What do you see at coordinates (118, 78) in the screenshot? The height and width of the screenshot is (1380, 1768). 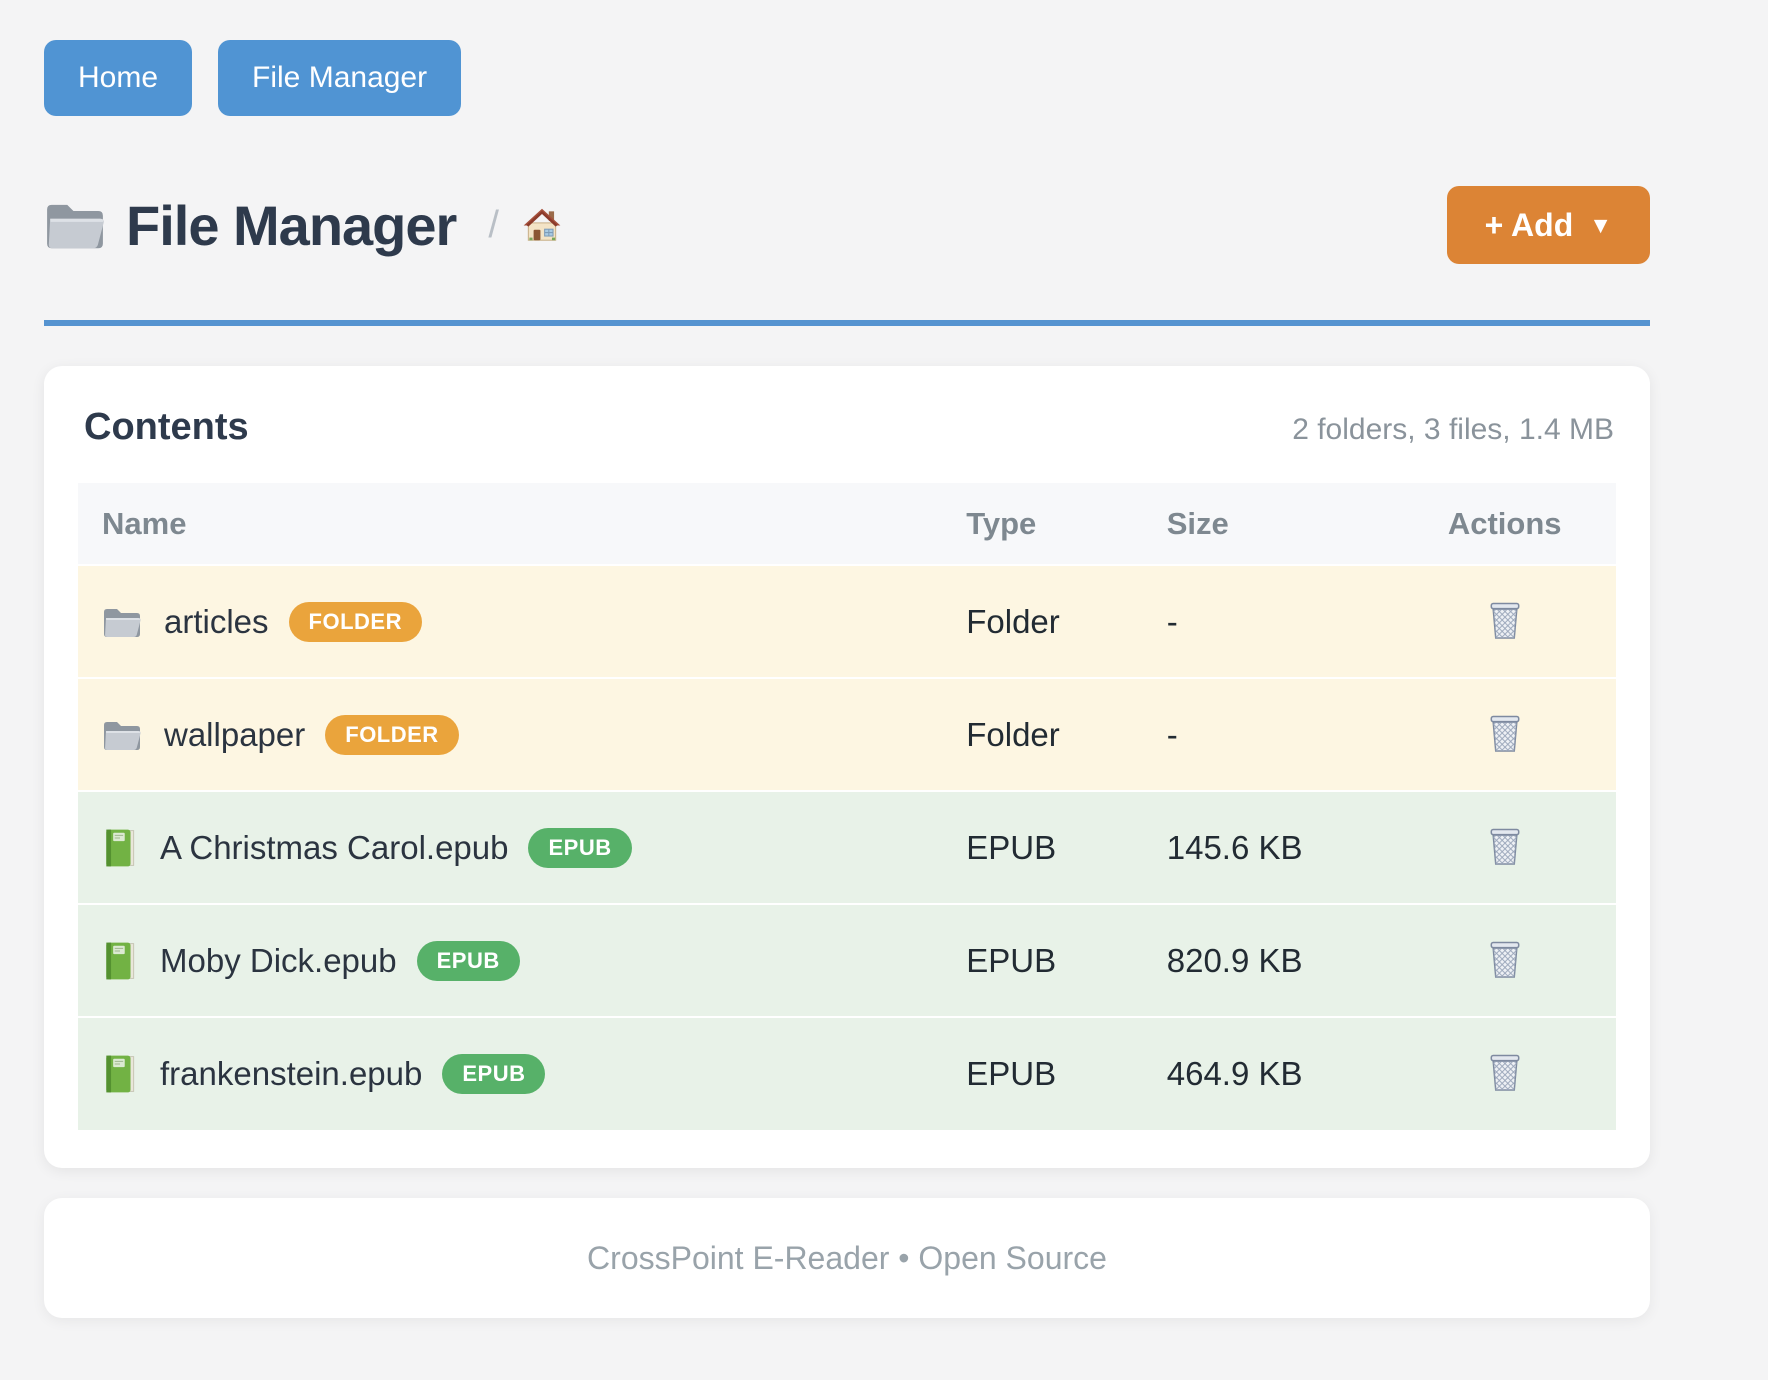 I see `nav-home-button: Home` at bounding box center [118, 78].